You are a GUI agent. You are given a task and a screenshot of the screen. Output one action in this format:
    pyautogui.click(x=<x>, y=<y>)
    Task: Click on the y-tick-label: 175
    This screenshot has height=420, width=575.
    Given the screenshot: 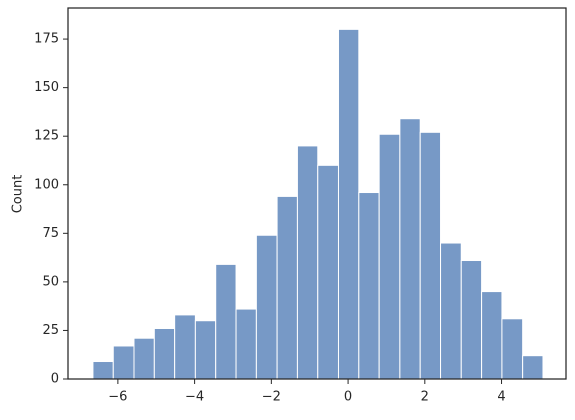 What is the action you would take?
    pyautogui.click(x=46, y=39)
    